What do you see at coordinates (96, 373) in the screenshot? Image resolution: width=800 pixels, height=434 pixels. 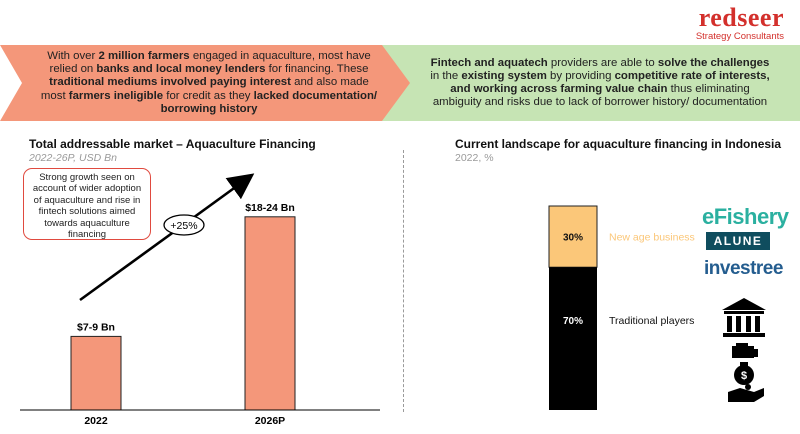 I see `bar-2022` at bounding box center [96, 373].